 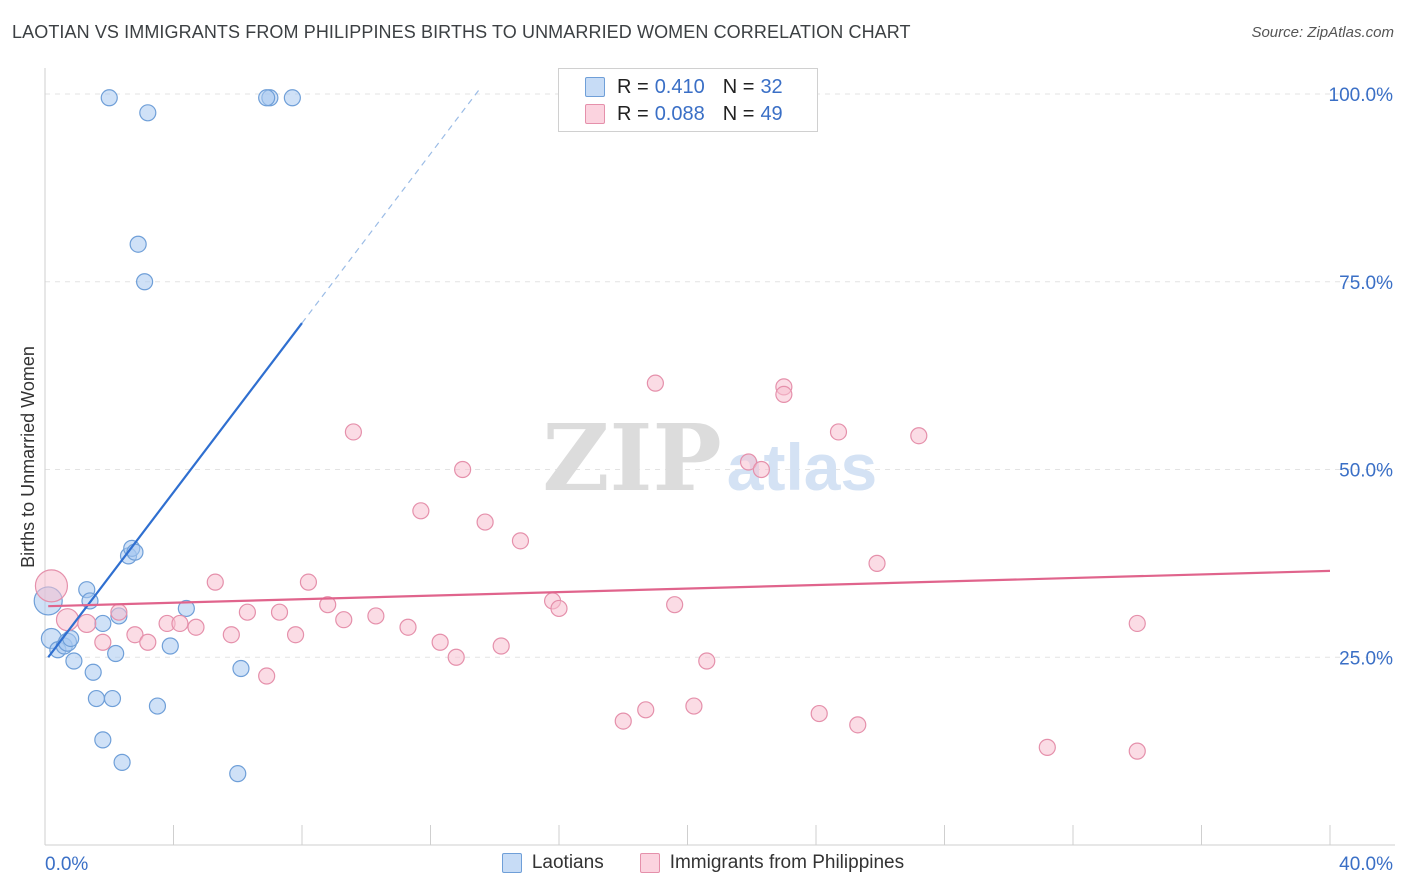 What do you see at coordinates (631, 458) in the screenshot?
I see `watermark-zip: ZIP` at bounding box center [631, 458].